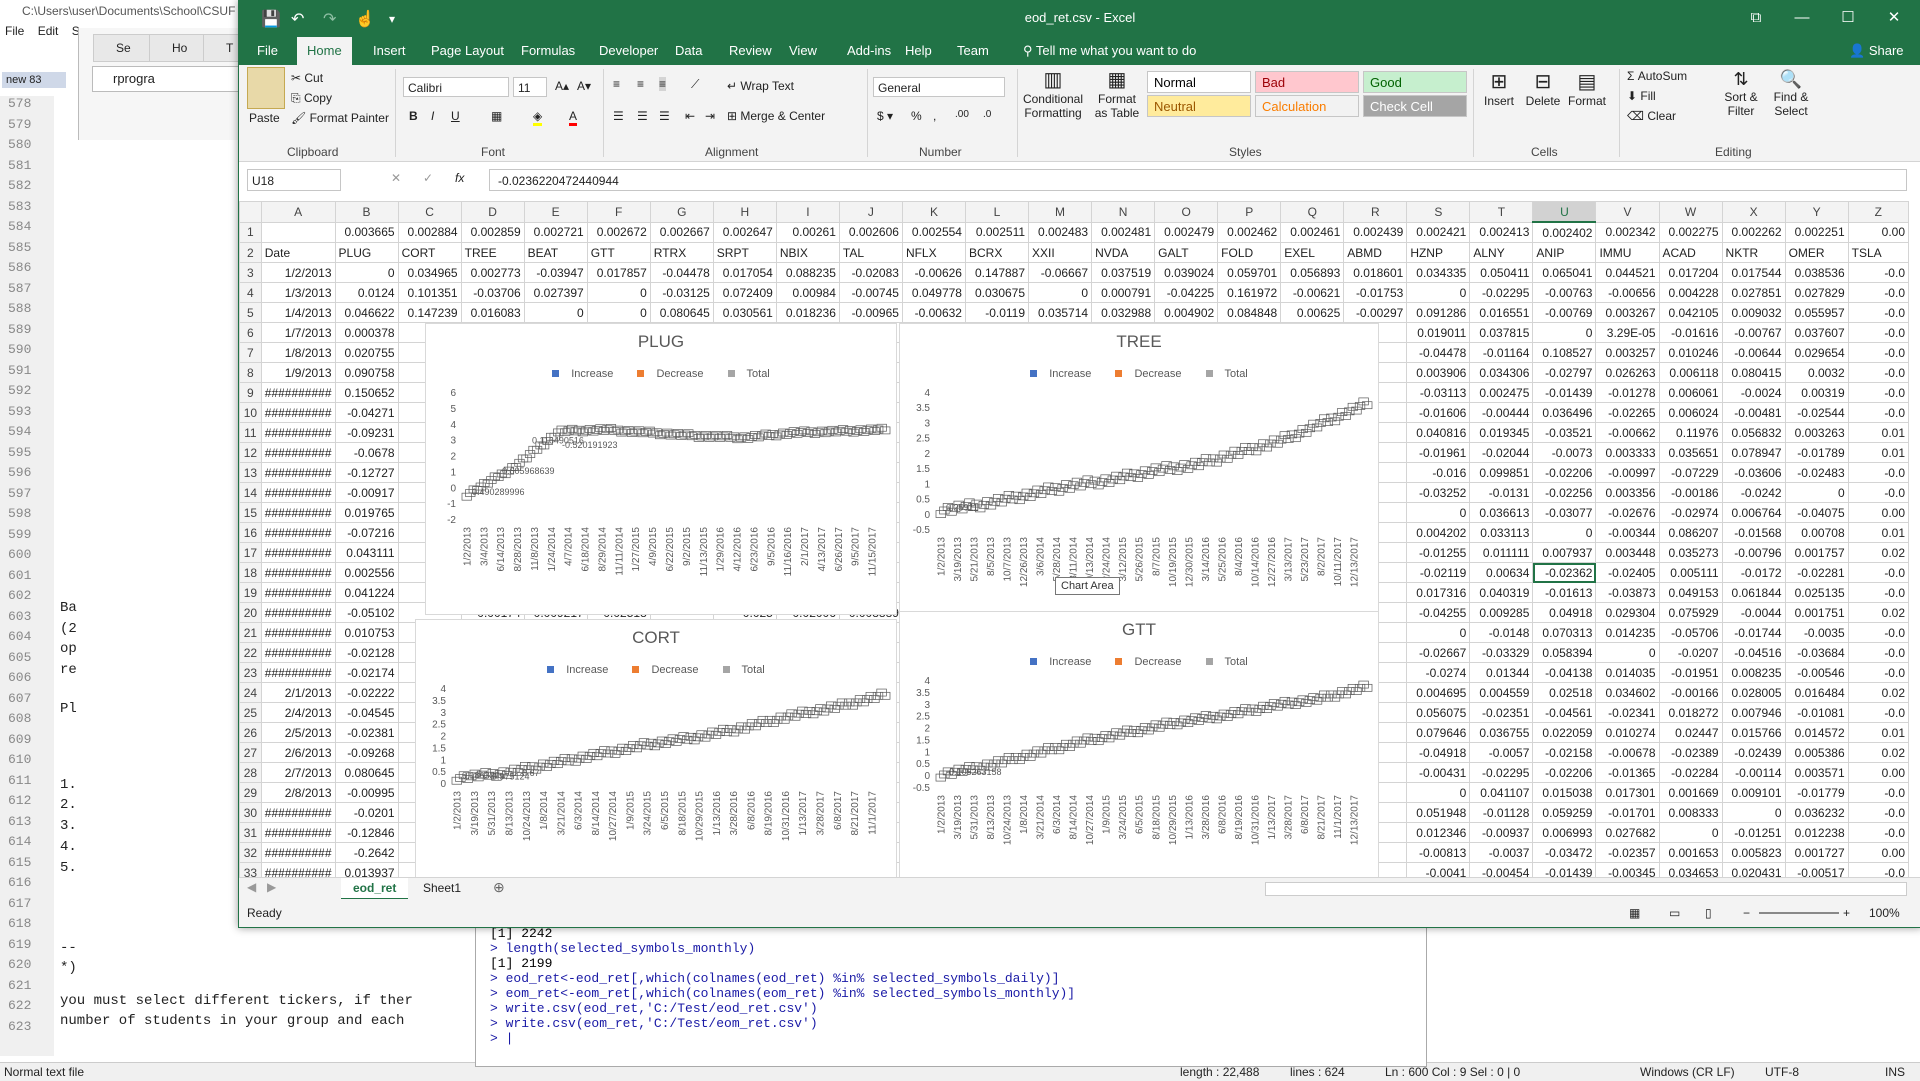 This screenshot has height=1081, width=1920. What do you see at coordinates (366, 512) in the screenshot?
I see `cell: 0.019765` at bounding box center [366, 512].